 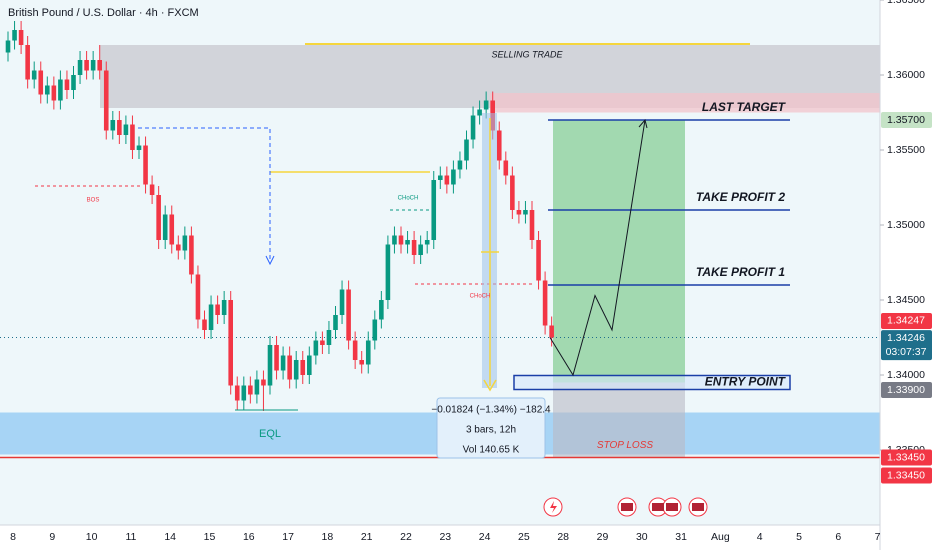 What do you see at coordinates (906, 225) in the screenshot?
I see `y-tick-label: 1.35000` at bounding box center [906, 225].